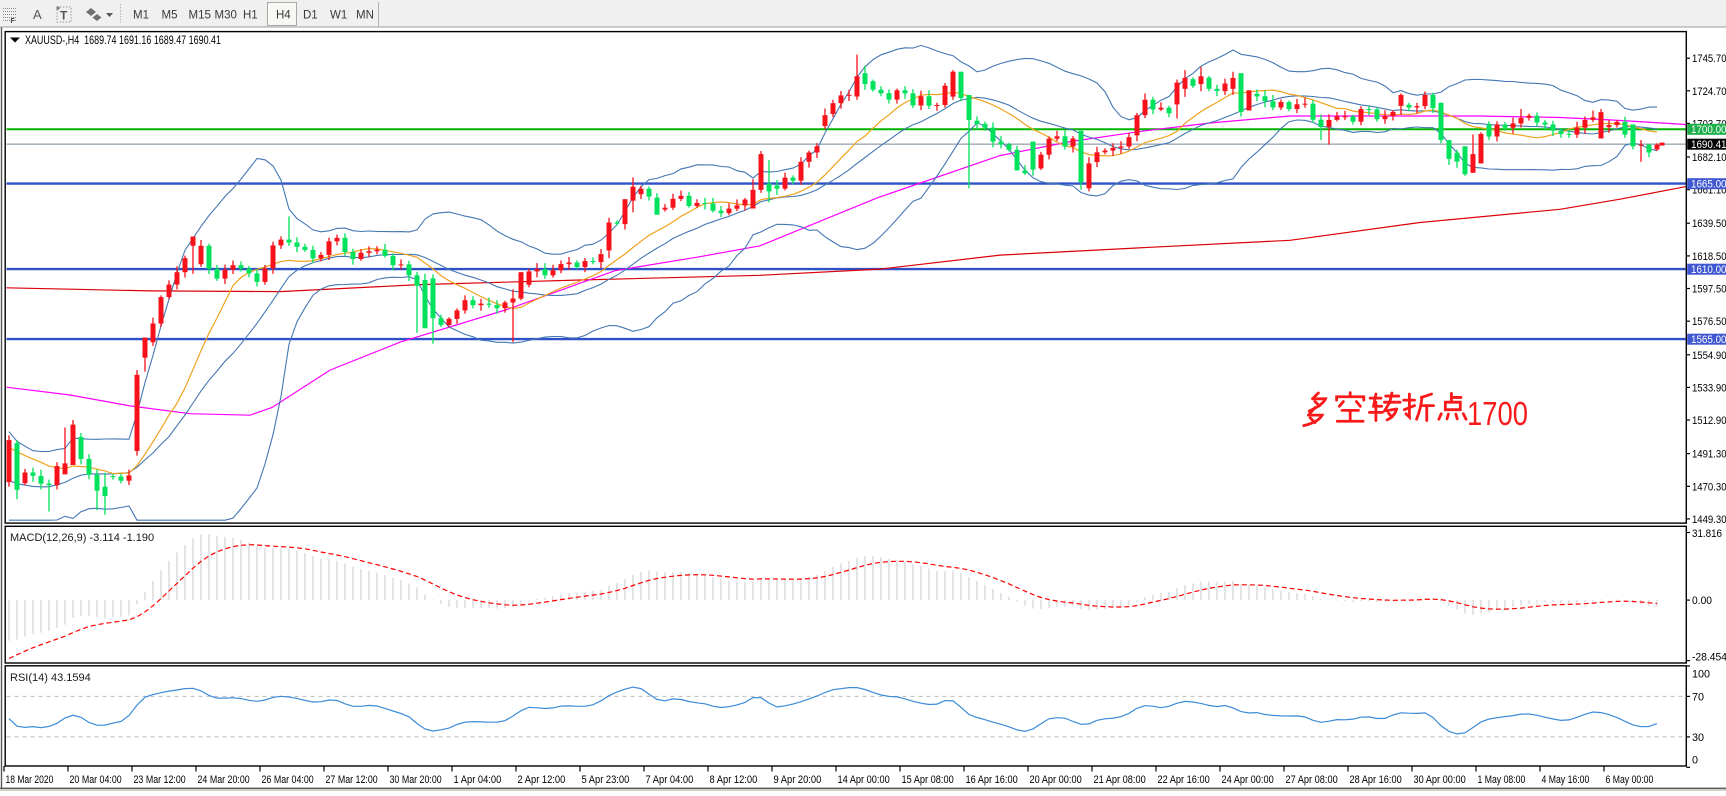  What do you see at coordinates (1709, 356) in the screenshot?
I see `svg-text: 1554.90` at bounding box center [1709, 356].